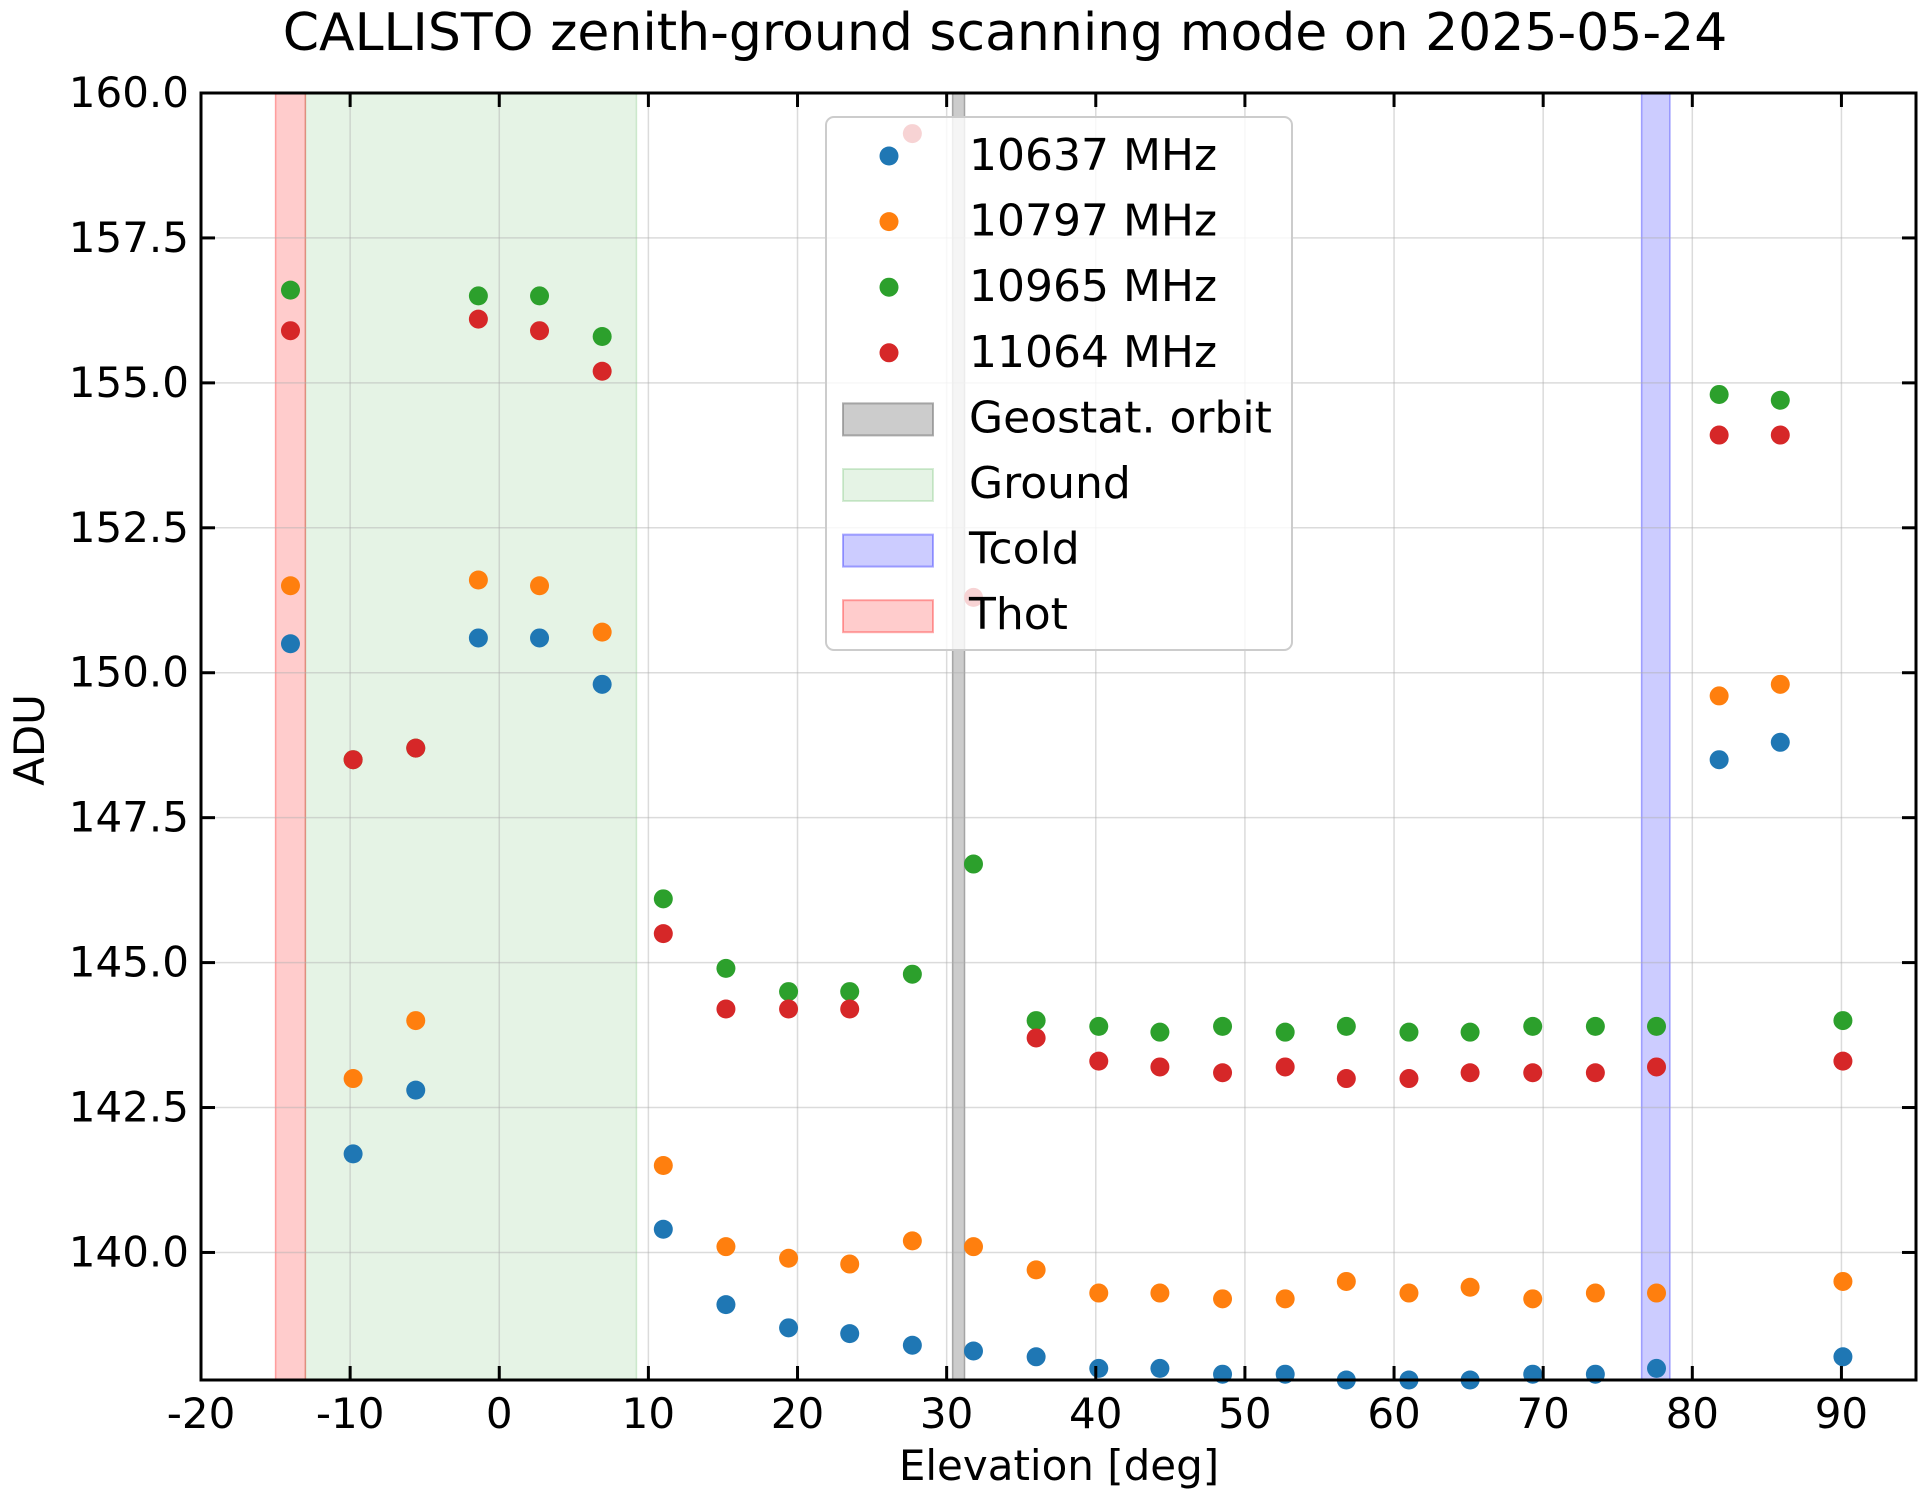 This screenshot has width=1926, height=1498. What do you see at coordinates (1059, 383) in the screenshot?
I see `legend-box` at bounding box center [1059, 383].